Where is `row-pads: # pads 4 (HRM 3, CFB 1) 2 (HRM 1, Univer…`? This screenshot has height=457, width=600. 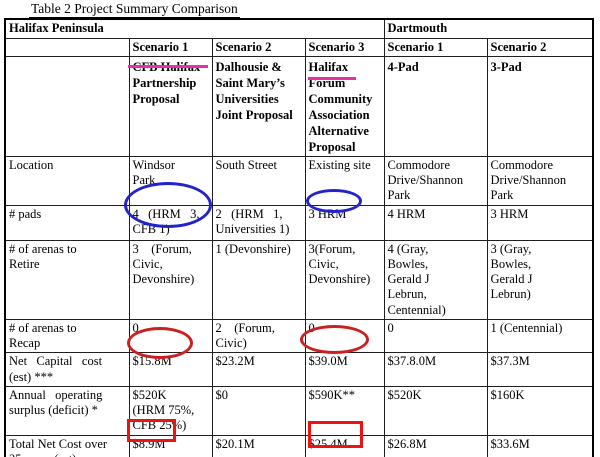
row-pads: # pads 4 (HRM 3, CFB 1) 2 (HRM 1, Univer… is located at coordinates (299, 222).